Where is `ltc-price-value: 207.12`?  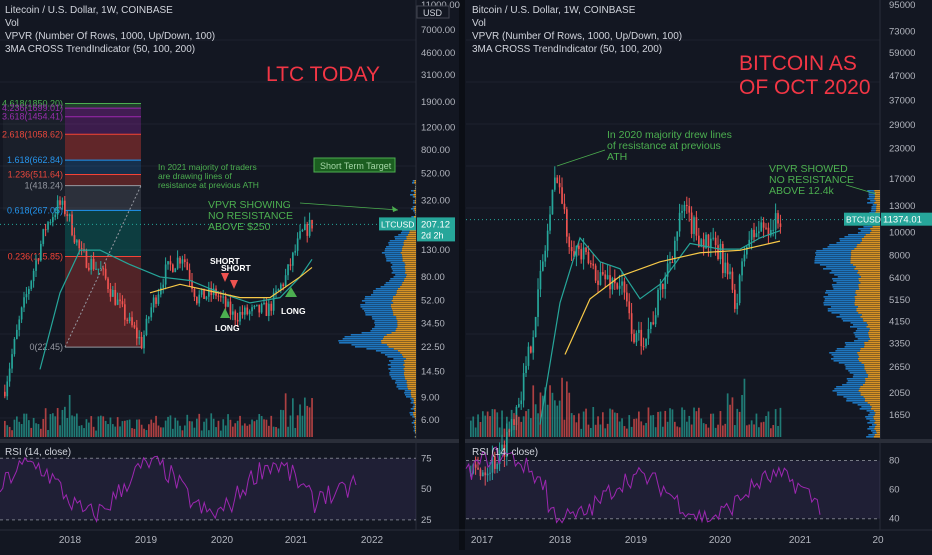 ltc-price-value: 207.12 is located at coordinates (435, 224).